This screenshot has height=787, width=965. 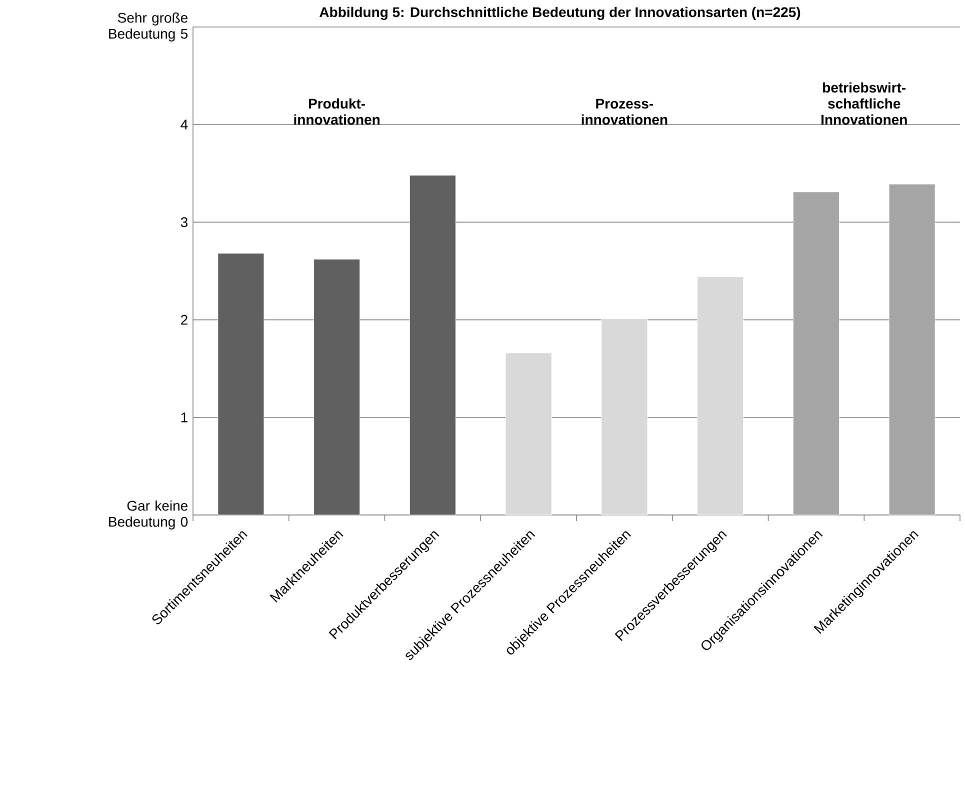 I want to click on y-tick-label: 1, so click(x=184, y=417).